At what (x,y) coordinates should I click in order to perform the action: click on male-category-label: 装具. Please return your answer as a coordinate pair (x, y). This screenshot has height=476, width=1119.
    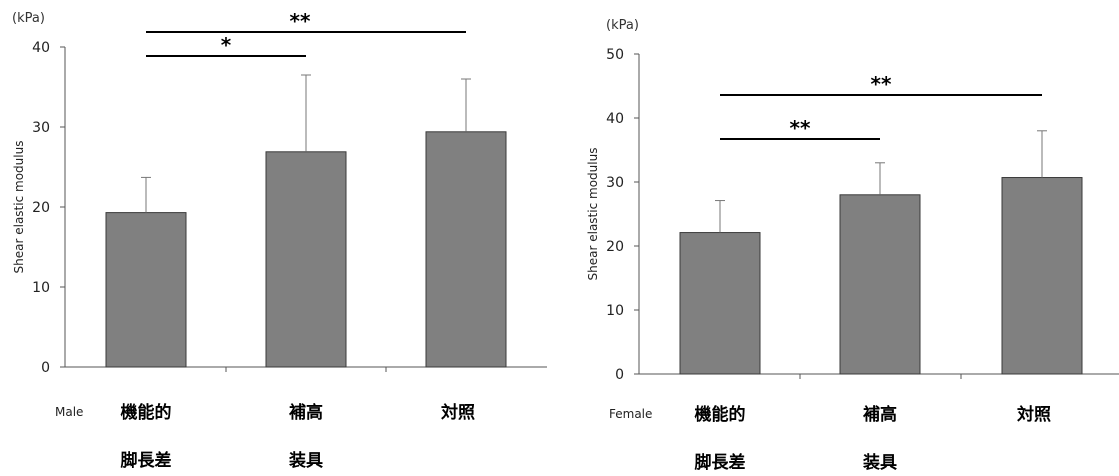
    Looking at the image, I should click on (305, 460).